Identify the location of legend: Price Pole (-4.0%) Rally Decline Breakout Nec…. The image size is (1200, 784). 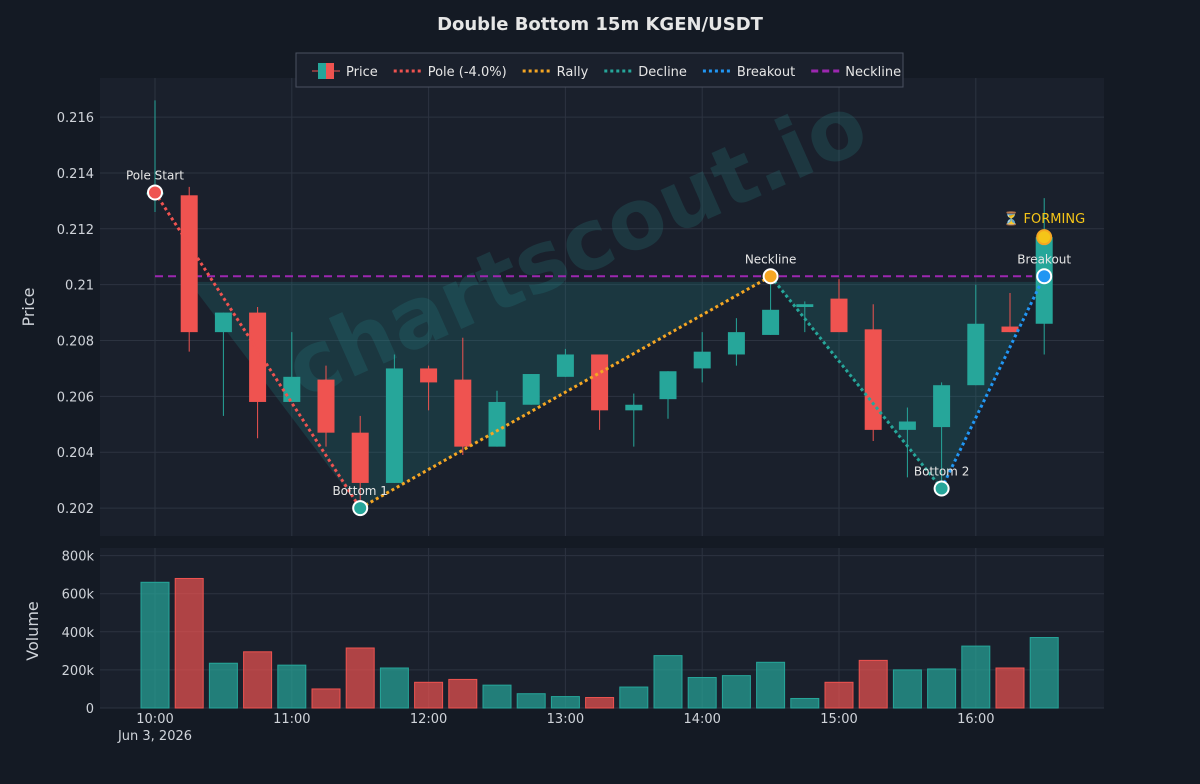
(599, 70).